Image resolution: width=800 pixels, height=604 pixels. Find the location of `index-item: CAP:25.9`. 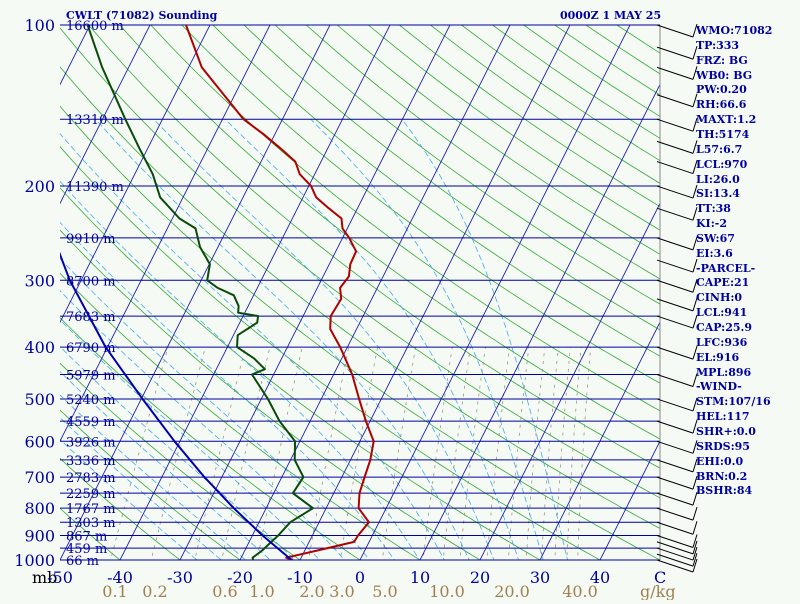

index-item: CAP:25.9 is located at coordinates (724, 328).